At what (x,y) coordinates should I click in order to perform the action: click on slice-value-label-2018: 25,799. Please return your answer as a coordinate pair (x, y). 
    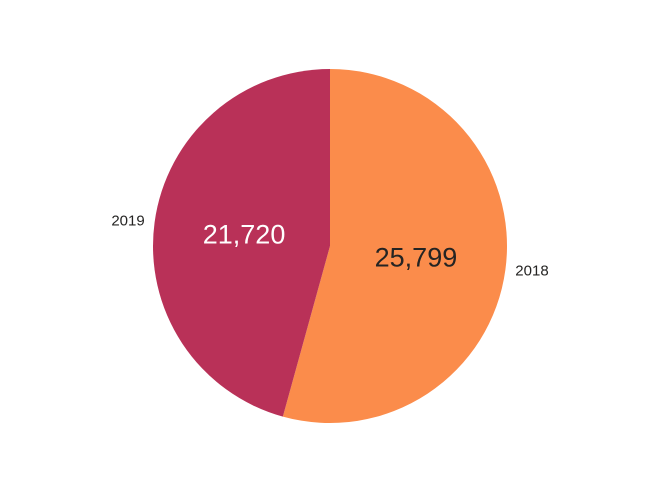
    Looking at the image, I should click on (416, 258).